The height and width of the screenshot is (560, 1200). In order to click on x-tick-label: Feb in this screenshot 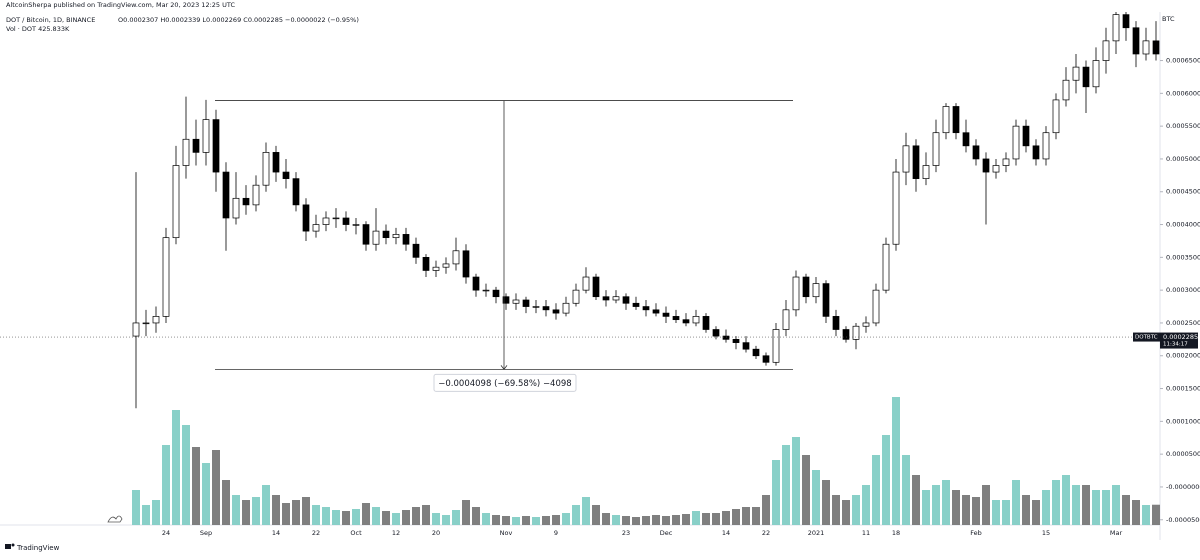, I will do `click(976, 533)`.